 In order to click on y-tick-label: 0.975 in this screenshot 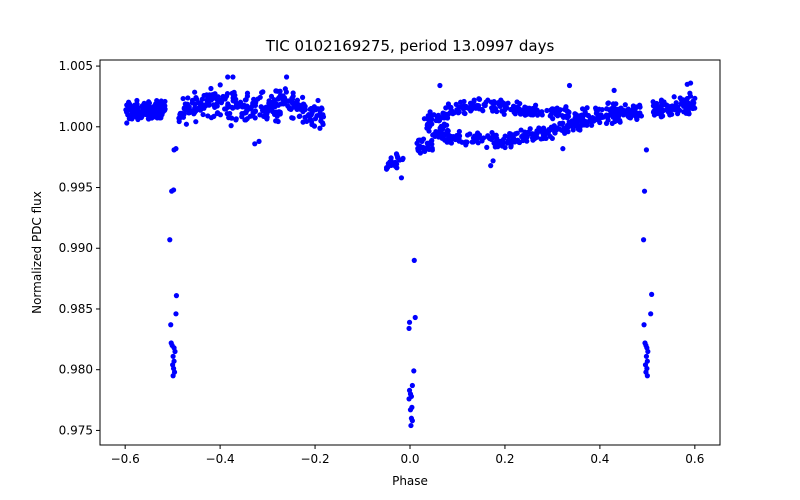, I will do `click(76, 430)`.